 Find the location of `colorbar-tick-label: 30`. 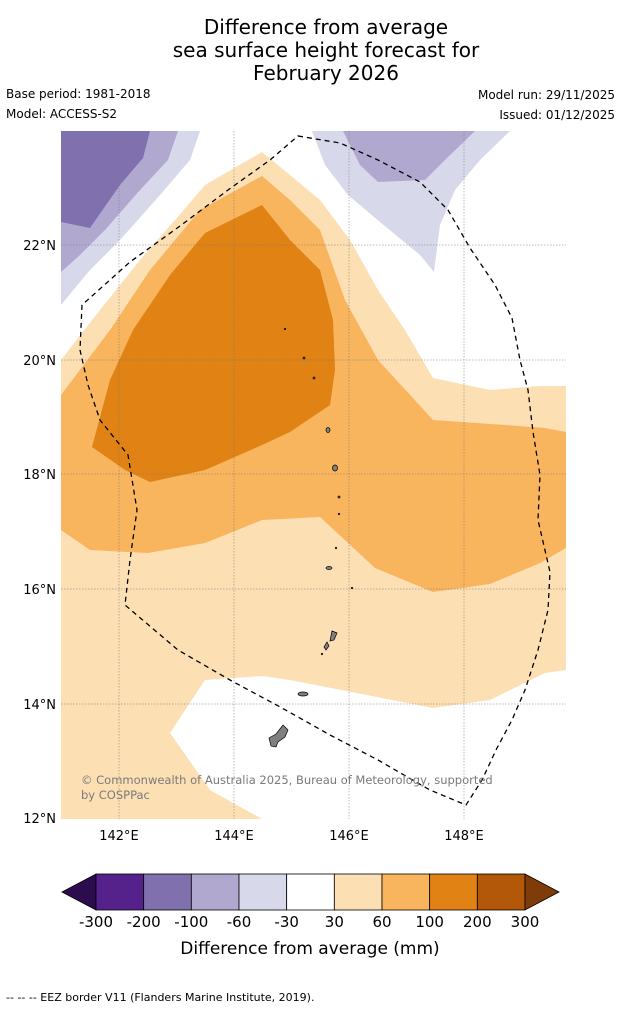

colorbar-tick-label: 30 is located at coordinates (334, 922).